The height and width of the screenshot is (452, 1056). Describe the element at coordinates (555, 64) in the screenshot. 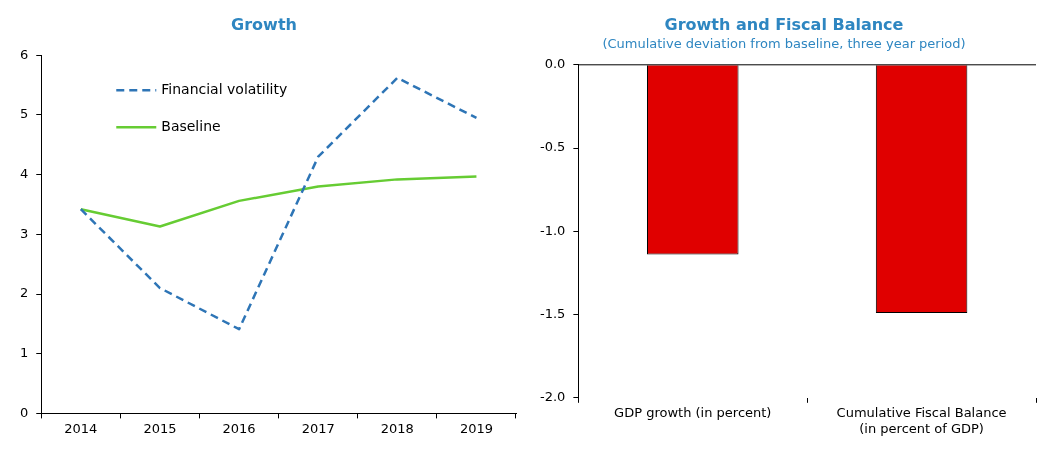

I see `y-tick-label: 0.0` at that location.